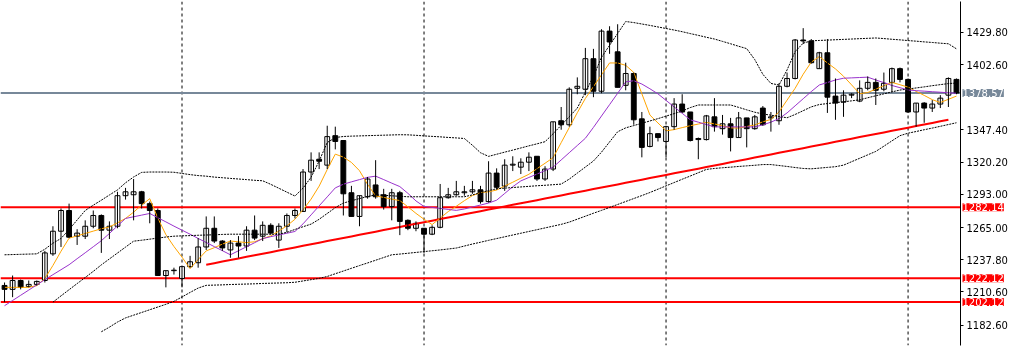 Image resolution: width=1013 pixels, height=349 pixels. Describe the element at coordinates (987, 65) in the screenshot. I see `y-tick-label: 1402.60` at that location.